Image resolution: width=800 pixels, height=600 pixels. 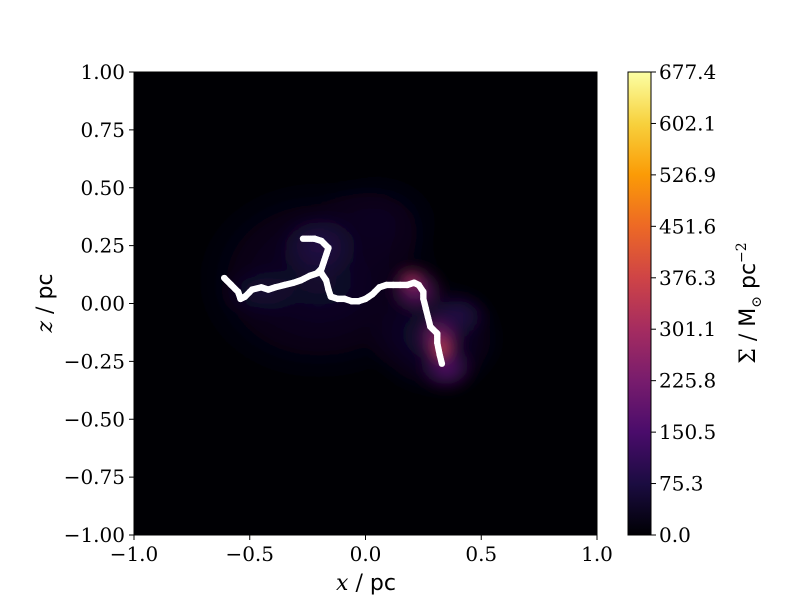 What do you see at coordinates (102, 304) in the screenshot?
I see `y-tick-label: 0.00` at bounding box center [102, 304].